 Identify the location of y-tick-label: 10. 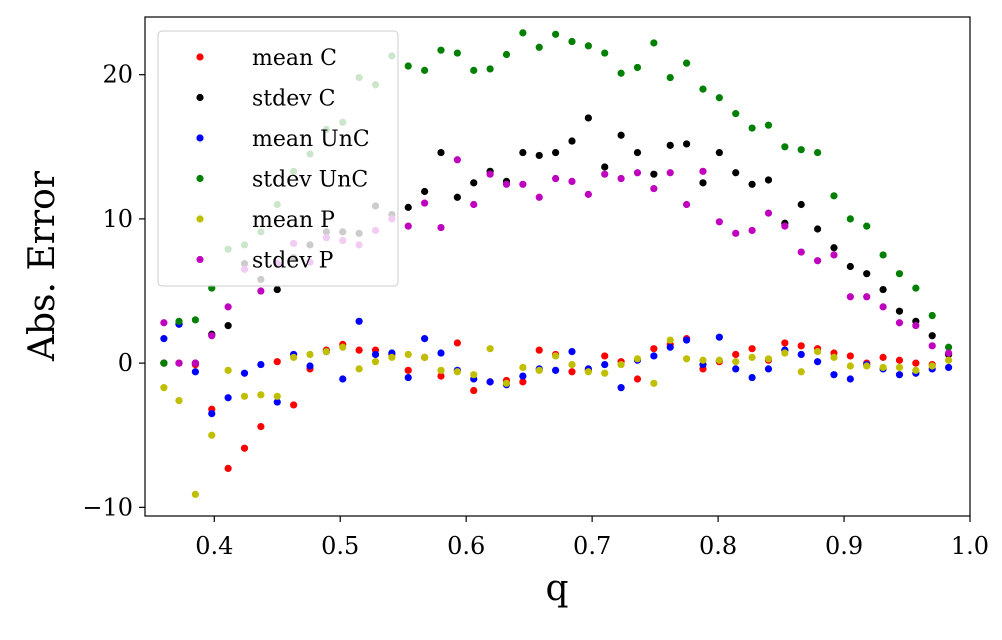
(117, 219).